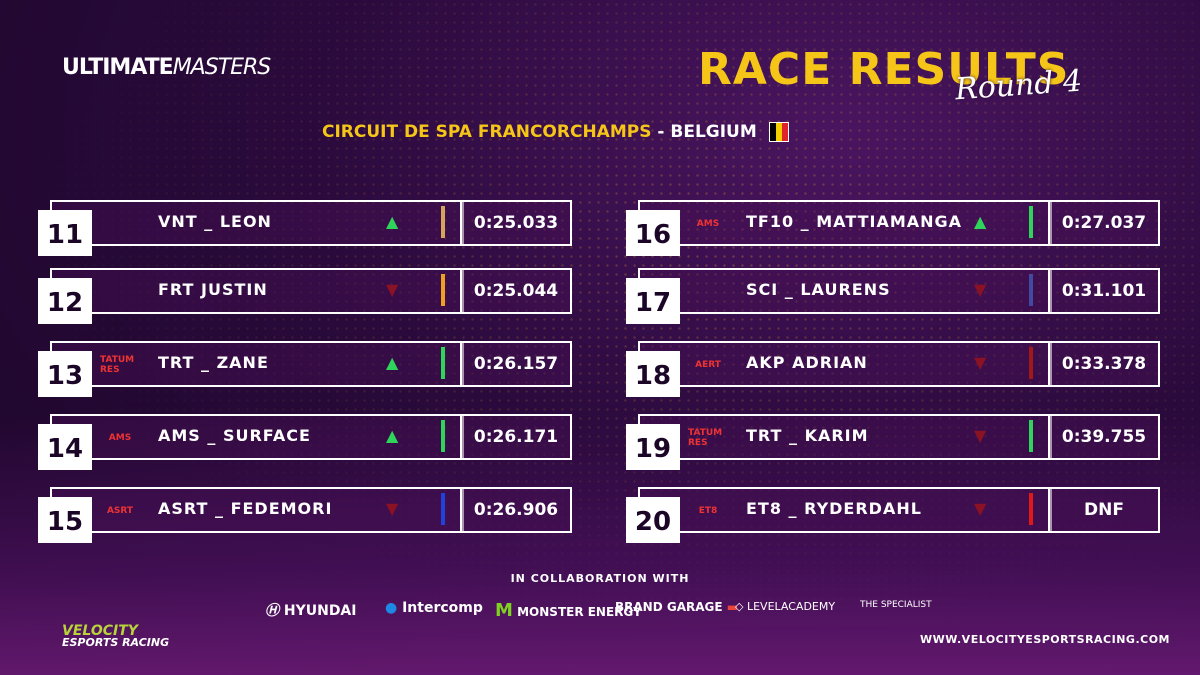 Image resolution: width=1200 pixels, height=675 pixels. I want to click on belgium-flag-icon, so click(778, 132).